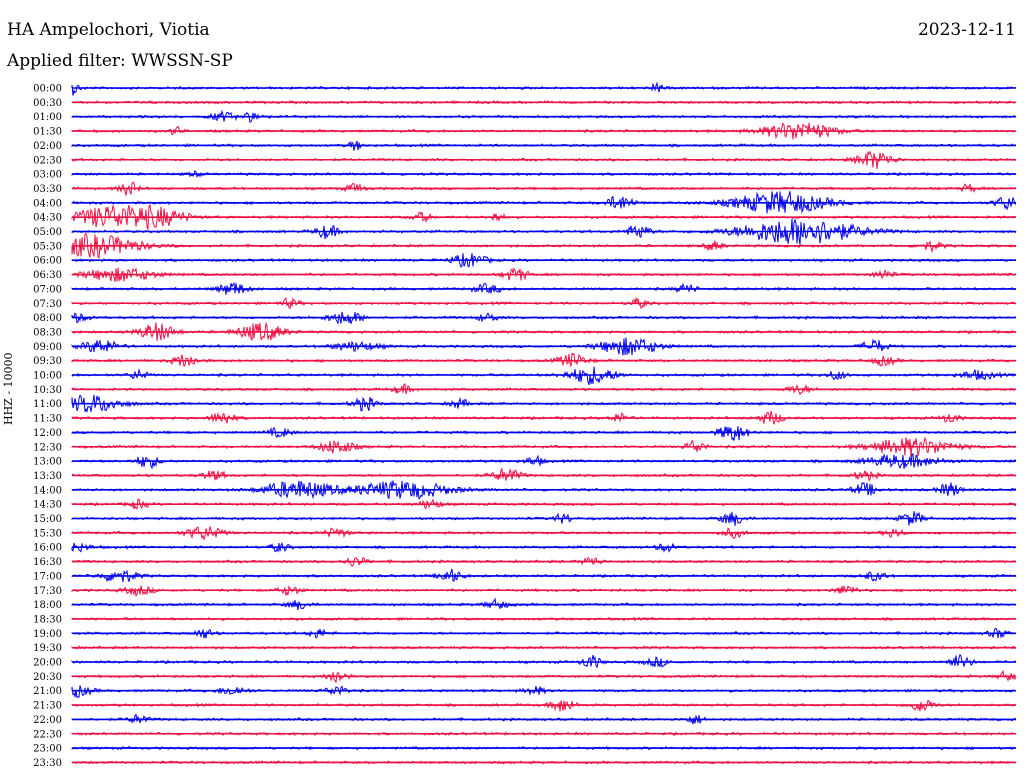  What do you see at coordinates (47, 160) in the screenshot?
I see `time-label: 02:30` at bounding box center [47, 160].